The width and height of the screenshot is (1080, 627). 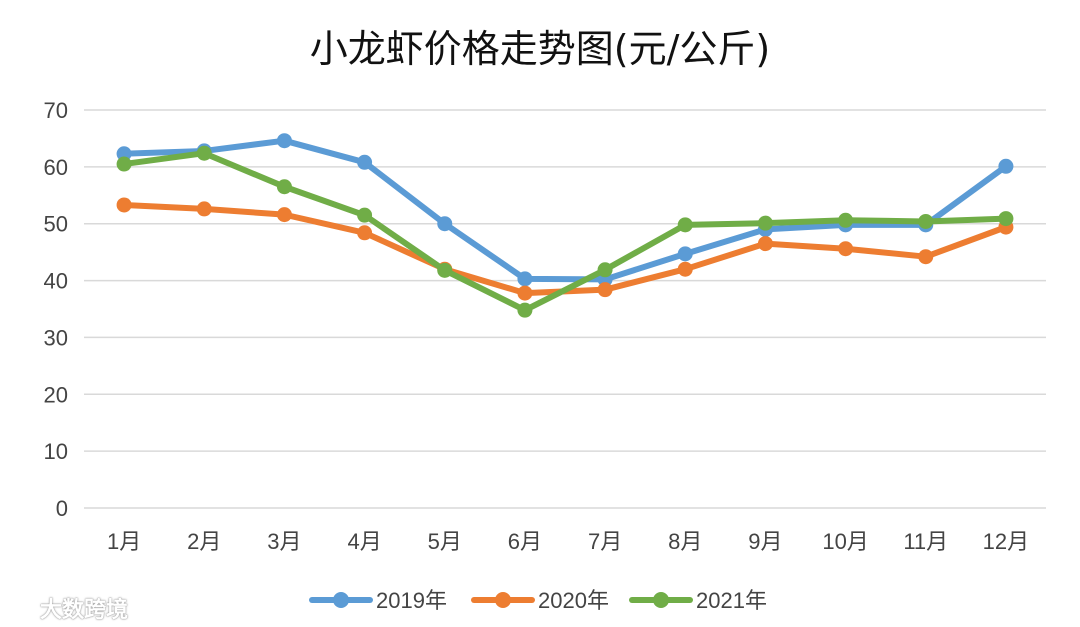 I want to click on x-tick-label: 5月, so click(x=445, y=541).